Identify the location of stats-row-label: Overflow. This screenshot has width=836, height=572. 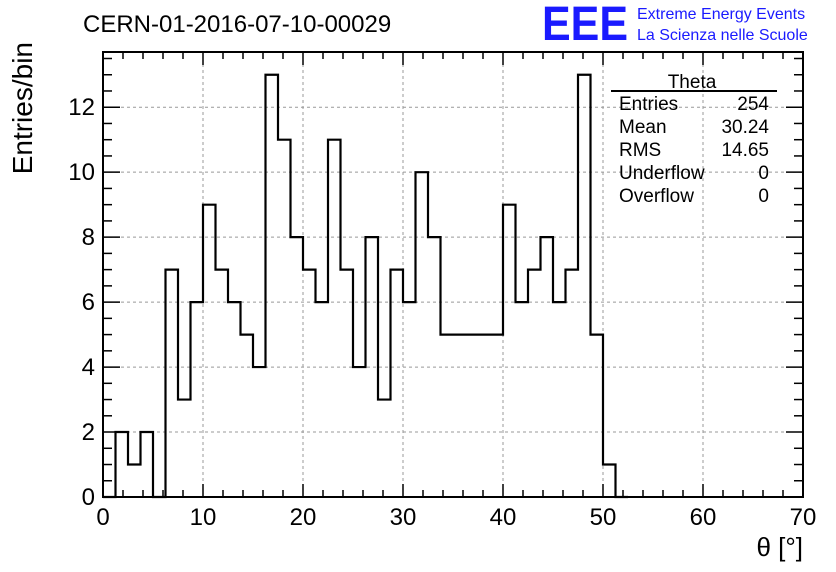
(656, 196).